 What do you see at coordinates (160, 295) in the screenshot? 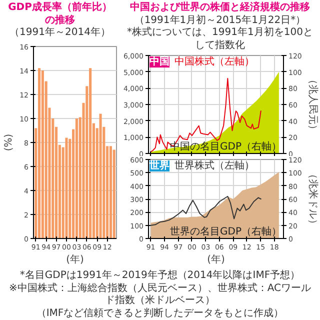
I see `text: ※中国株式：上海総合指数（人民元ベース）、世界株式：ACワールド指数（米ドルベース）` at bounding box center [160, 295].